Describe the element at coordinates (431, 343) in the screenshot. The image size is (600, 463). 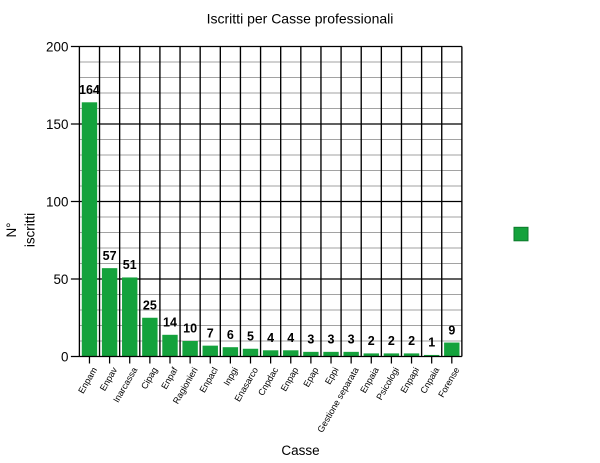
I see `svg-text: 1` at that location.